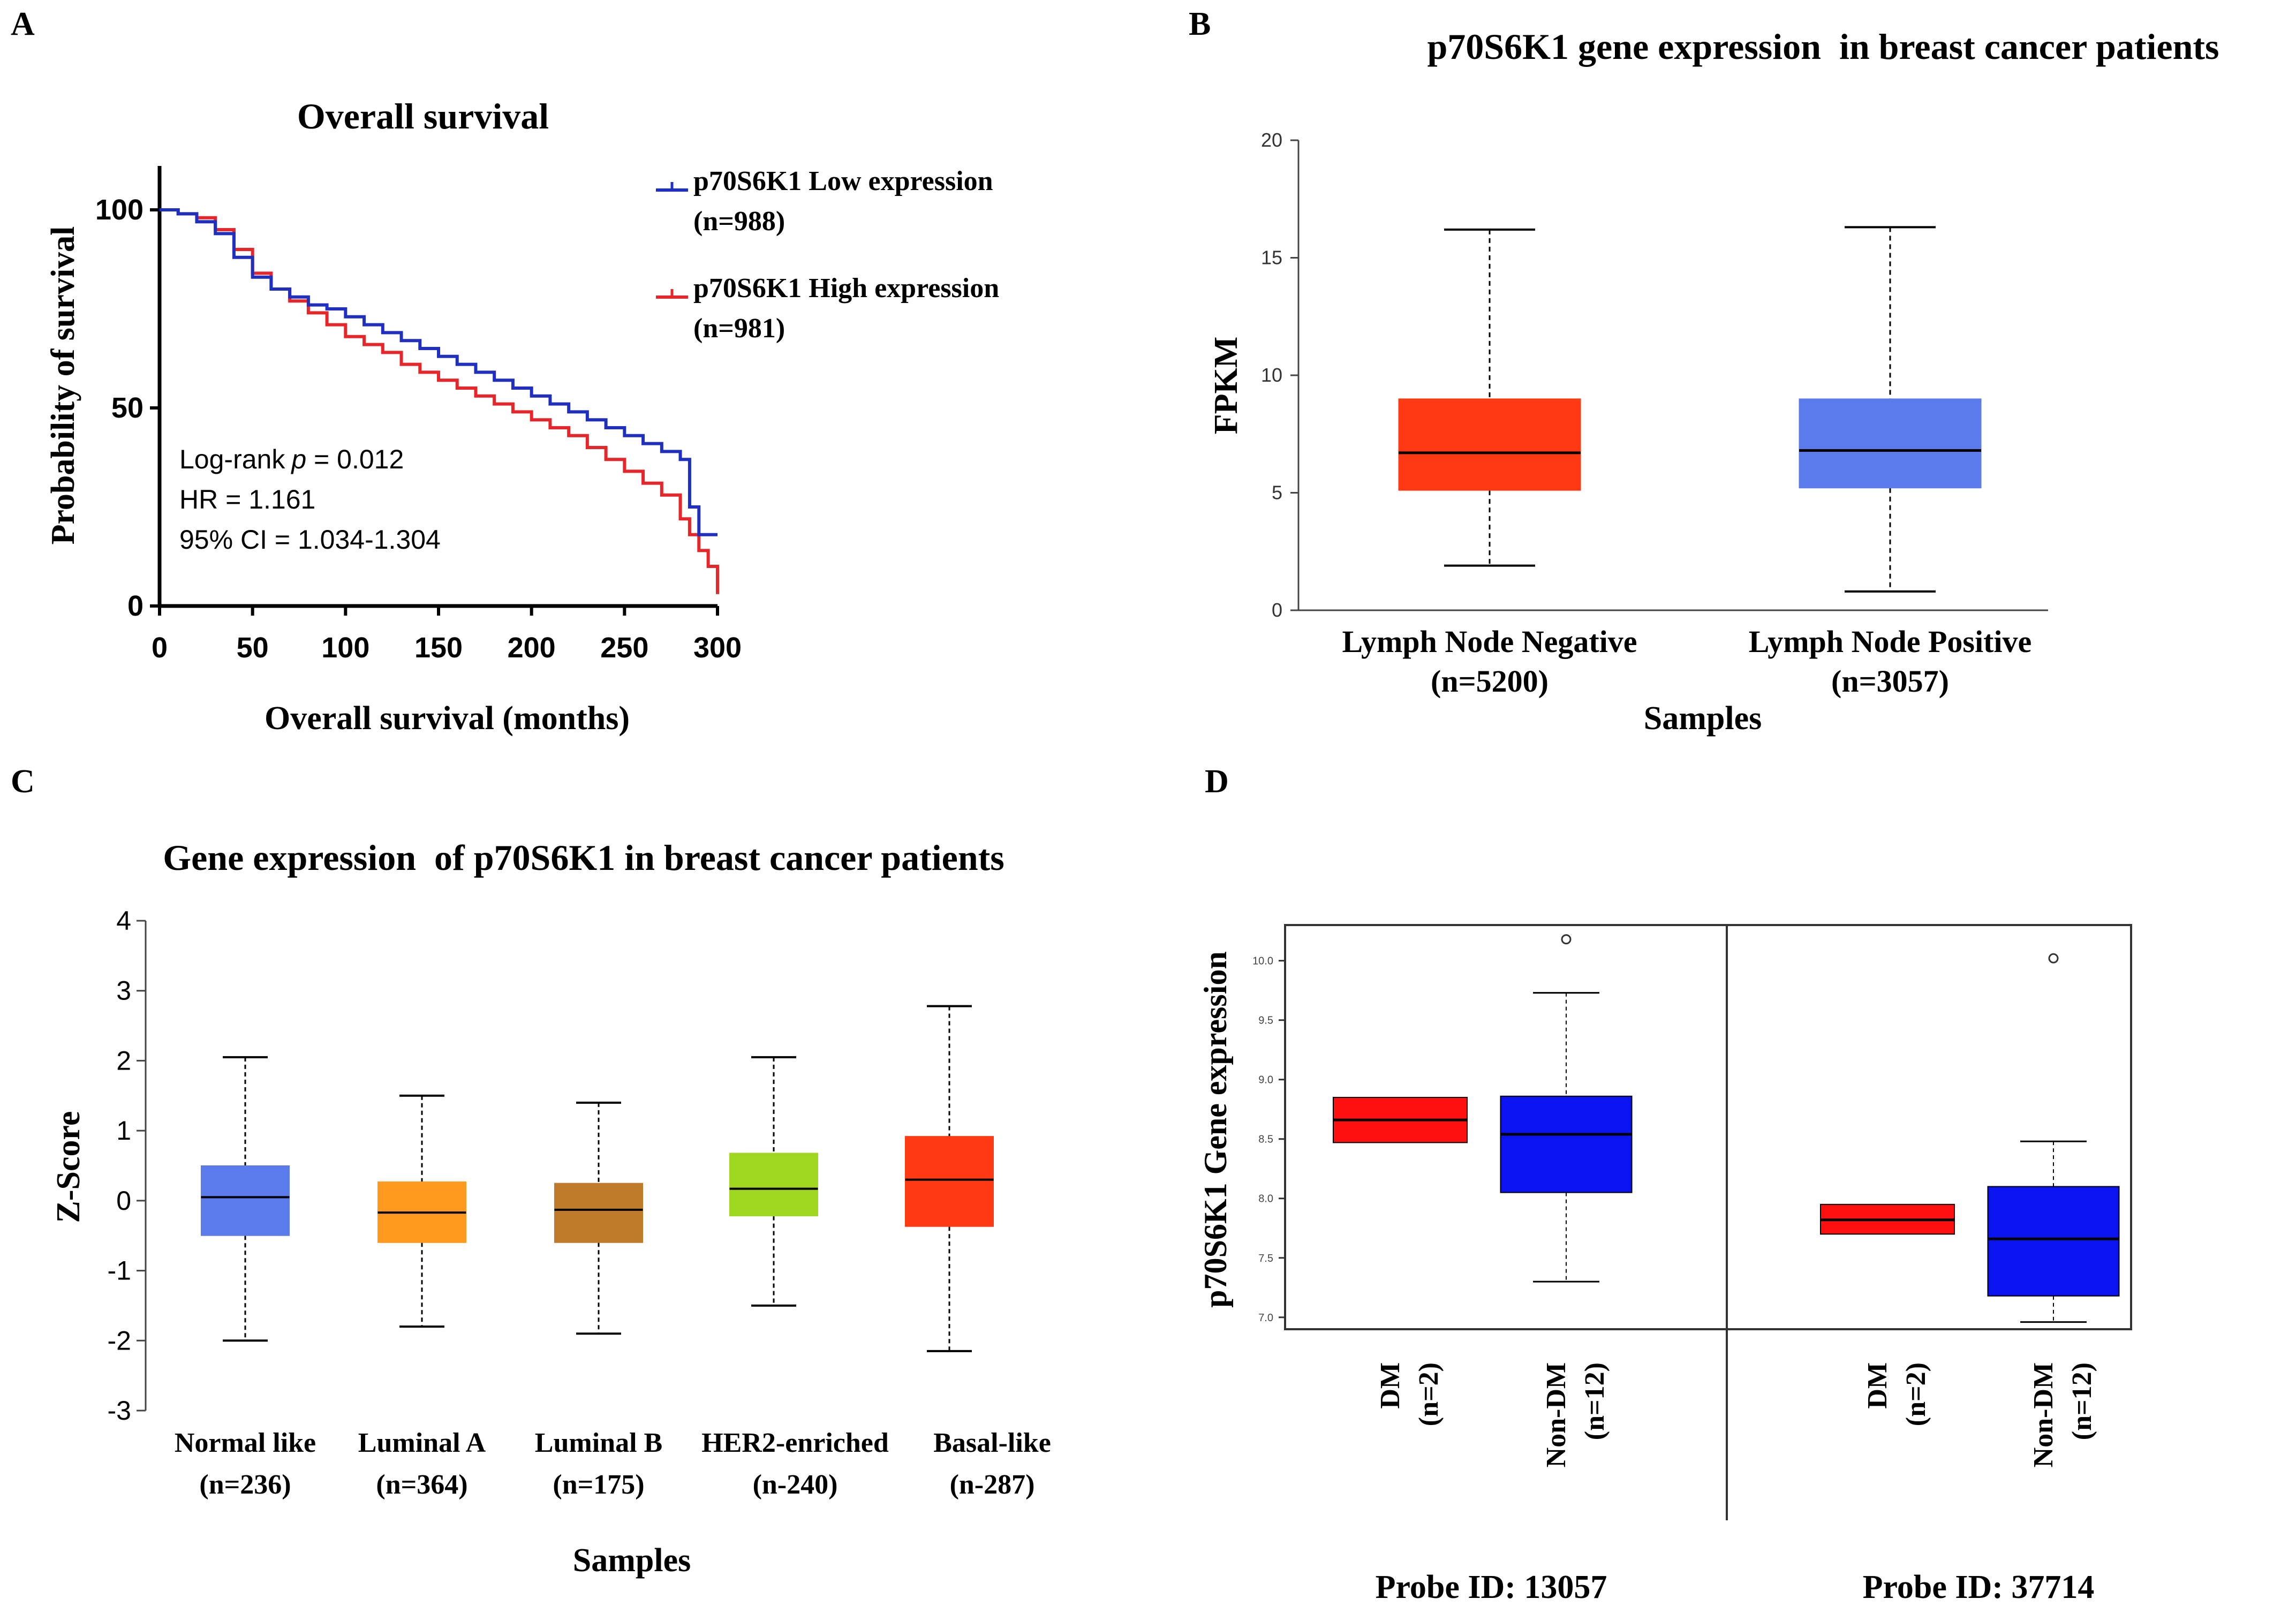  I want to click on legend-n-high: (n=981), so click(739, 329).